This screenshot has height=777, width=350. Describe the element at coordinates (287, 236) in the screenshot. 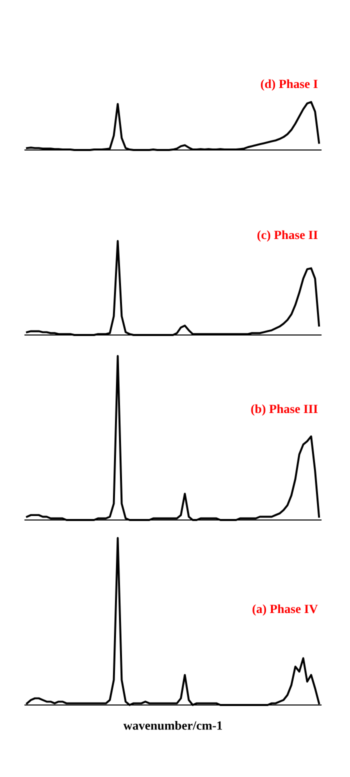

I see `chart-title: (c) Phase II` at that location.